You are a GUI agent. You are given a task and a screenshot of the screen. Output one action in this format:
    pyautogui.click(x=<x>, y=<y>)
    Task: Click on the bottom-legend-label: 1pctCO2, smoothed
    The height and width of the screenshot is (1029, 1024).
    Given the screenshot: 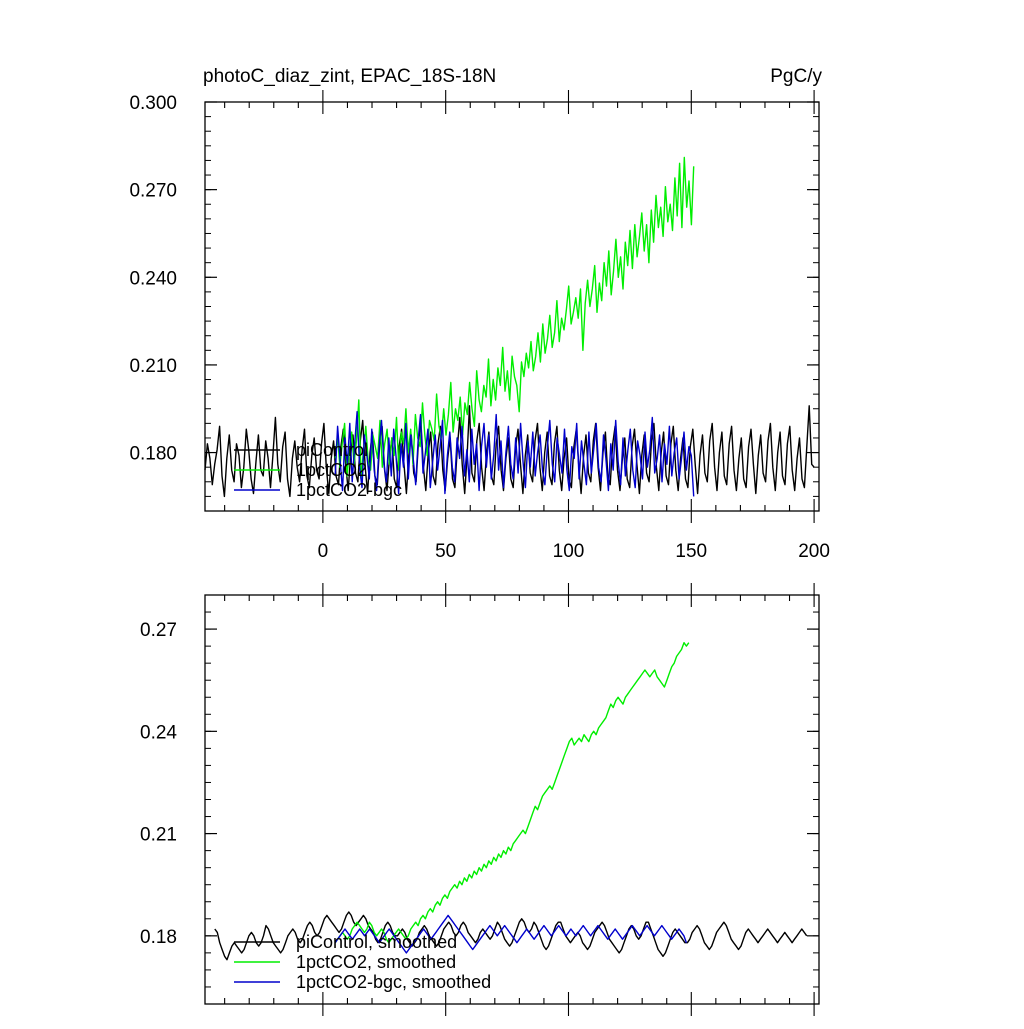 What is the action you would take?
    pyautogui.click(x=376, y=962)
    